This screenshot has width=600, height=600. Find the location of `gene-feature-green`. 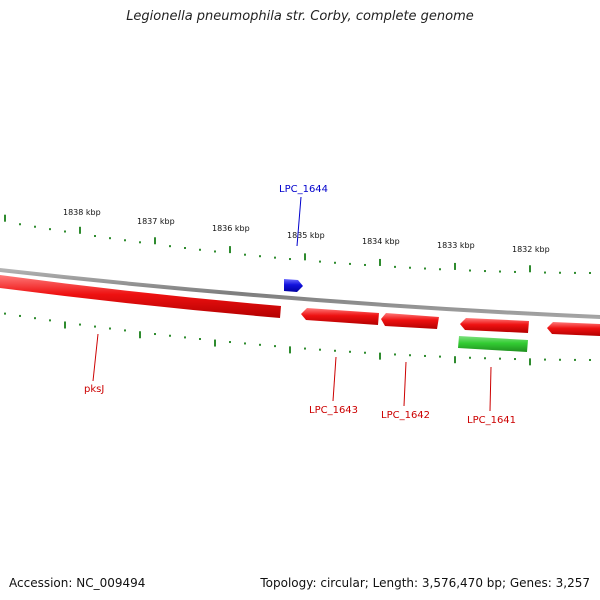

gene-feature-green is located at coordinates (493, 344).